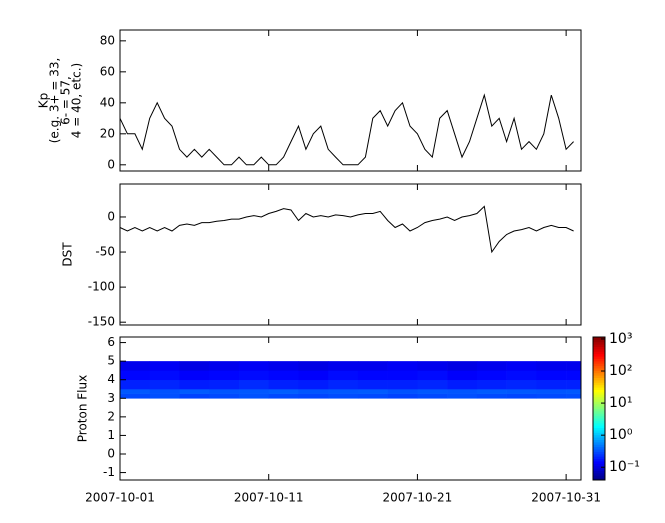 This screenshot has height=523, width=665. What do you see at coordinates (111, 361) in the screenshot?
I see `y-tick-label: 5` at bounding box center [111, 361].